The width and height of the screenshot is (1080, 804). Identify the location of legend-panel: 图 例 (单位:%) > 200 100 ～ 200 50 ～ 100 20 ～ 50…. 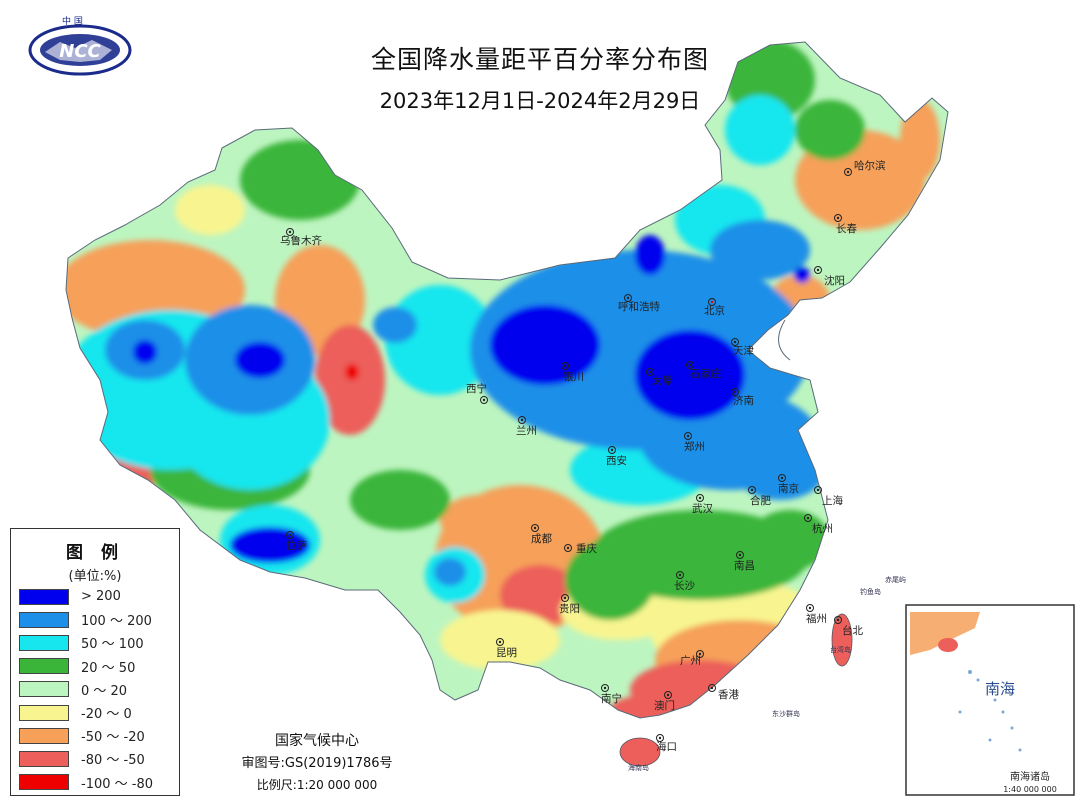
(95, 662).